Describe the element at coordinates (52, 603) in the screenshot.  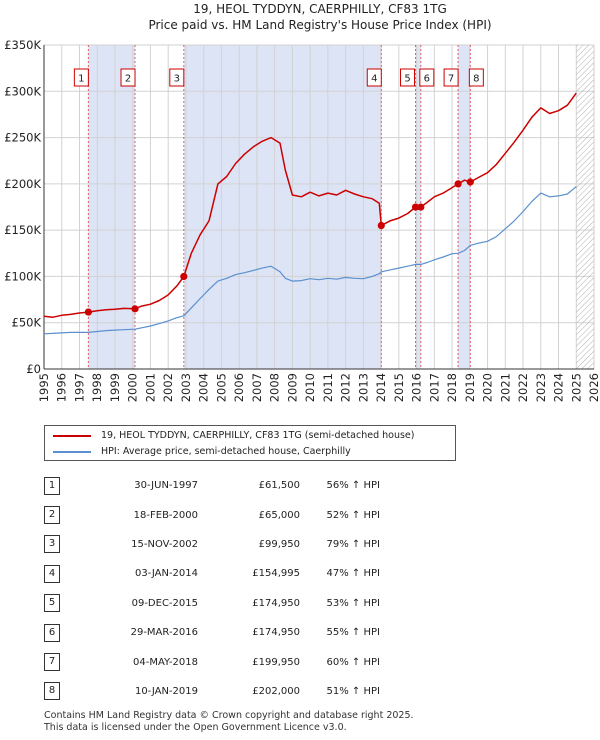
I see `sale-number-badge: 5` at that location.